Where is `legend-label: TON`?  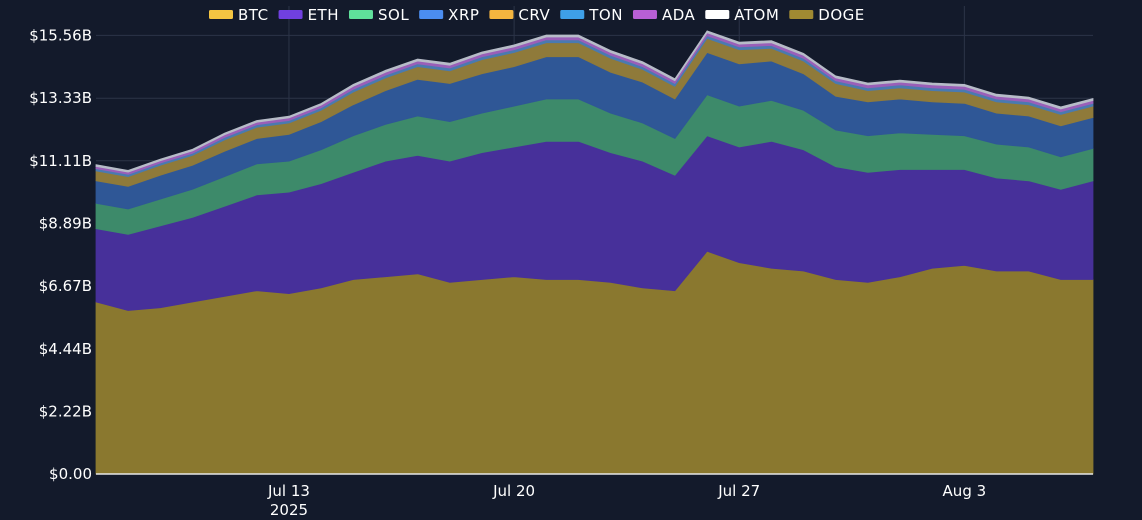 legend-label: TON is located at coordinates (605, 15).